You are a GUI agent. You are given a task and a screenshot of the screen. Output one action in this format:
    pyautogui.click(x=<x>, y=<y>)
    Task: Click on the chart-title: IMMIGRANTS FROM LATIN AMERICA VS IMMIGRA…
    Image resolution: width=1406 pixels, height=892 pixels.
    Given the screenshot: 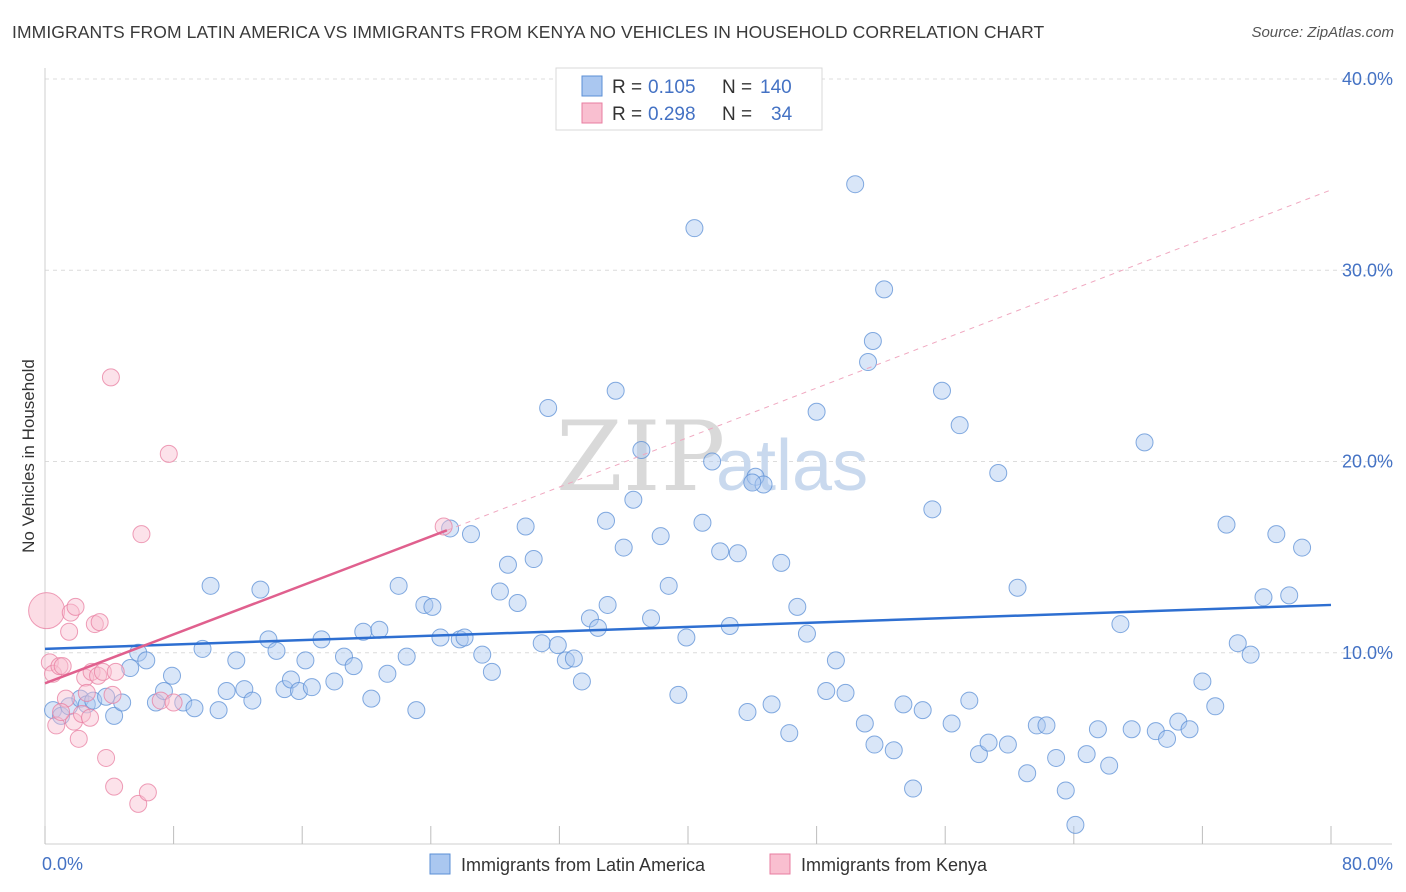 What is the action you would take?
    pyautogui.click(x=528, y=32)
    